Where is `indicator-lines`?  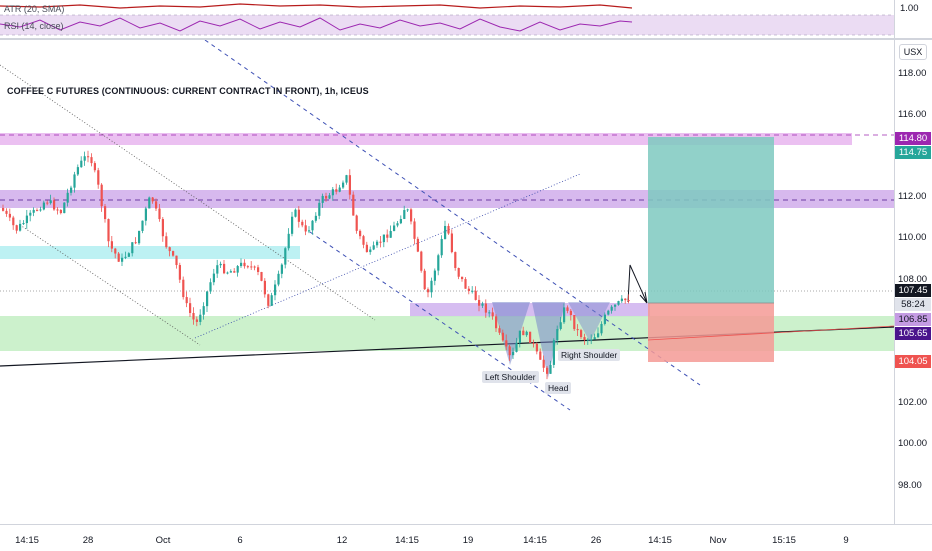 indicator-lines is located at coordinates (447, 19).